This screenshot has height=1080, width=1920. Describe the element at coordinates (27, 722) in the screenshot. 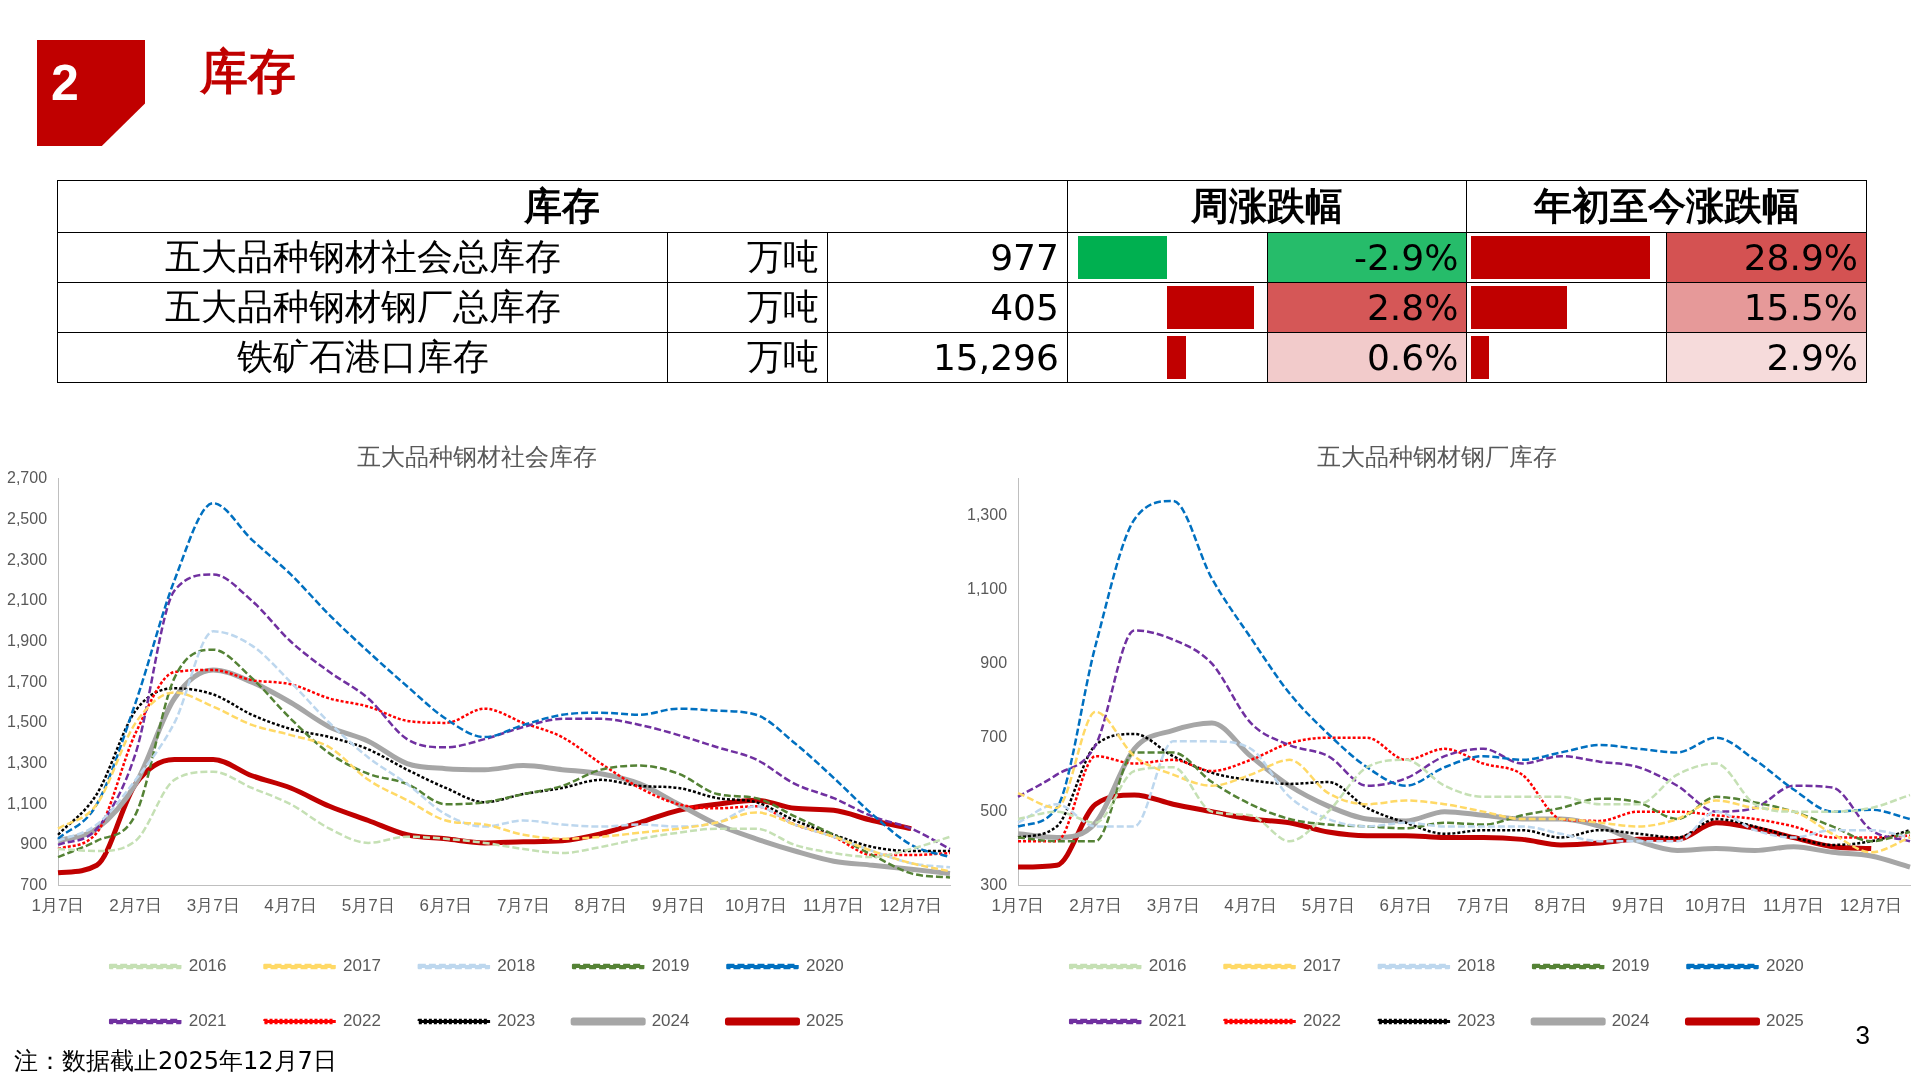

I see `y-tick-label: 1,500` at that location.